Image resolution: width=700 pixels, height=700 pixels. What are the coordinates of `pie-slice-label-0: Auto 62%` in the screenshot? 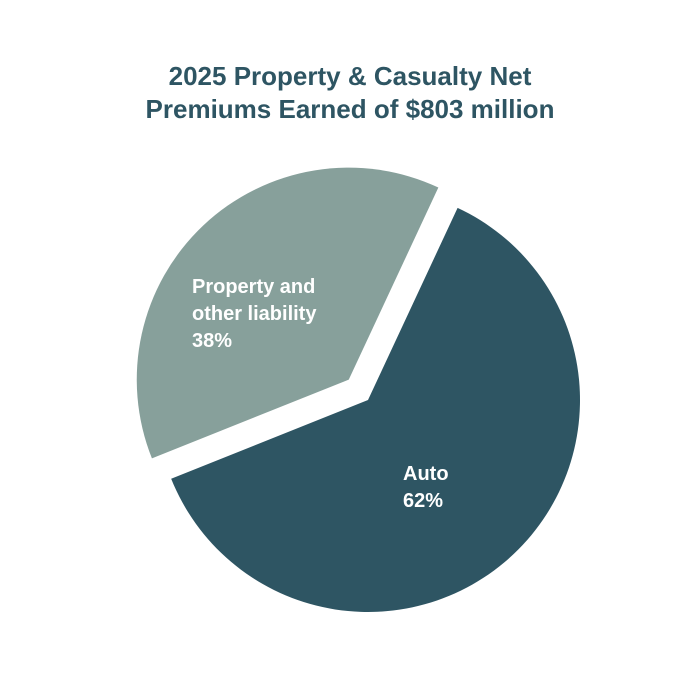 It's located at (426, 487).